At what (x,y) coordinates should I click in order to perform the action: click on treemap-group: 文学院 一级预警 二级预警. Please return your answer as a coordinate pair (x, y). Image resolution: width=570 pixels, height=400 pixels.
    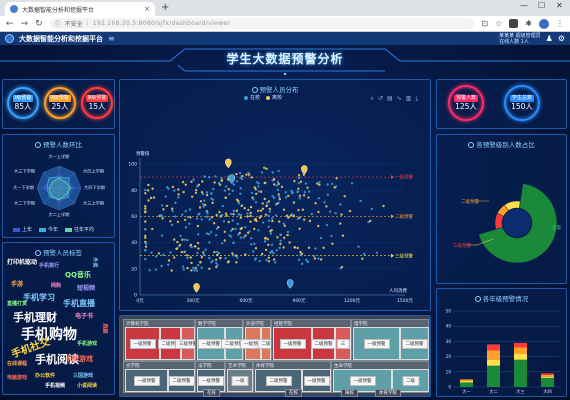
    Looking at the image, I should click on (159, 377).